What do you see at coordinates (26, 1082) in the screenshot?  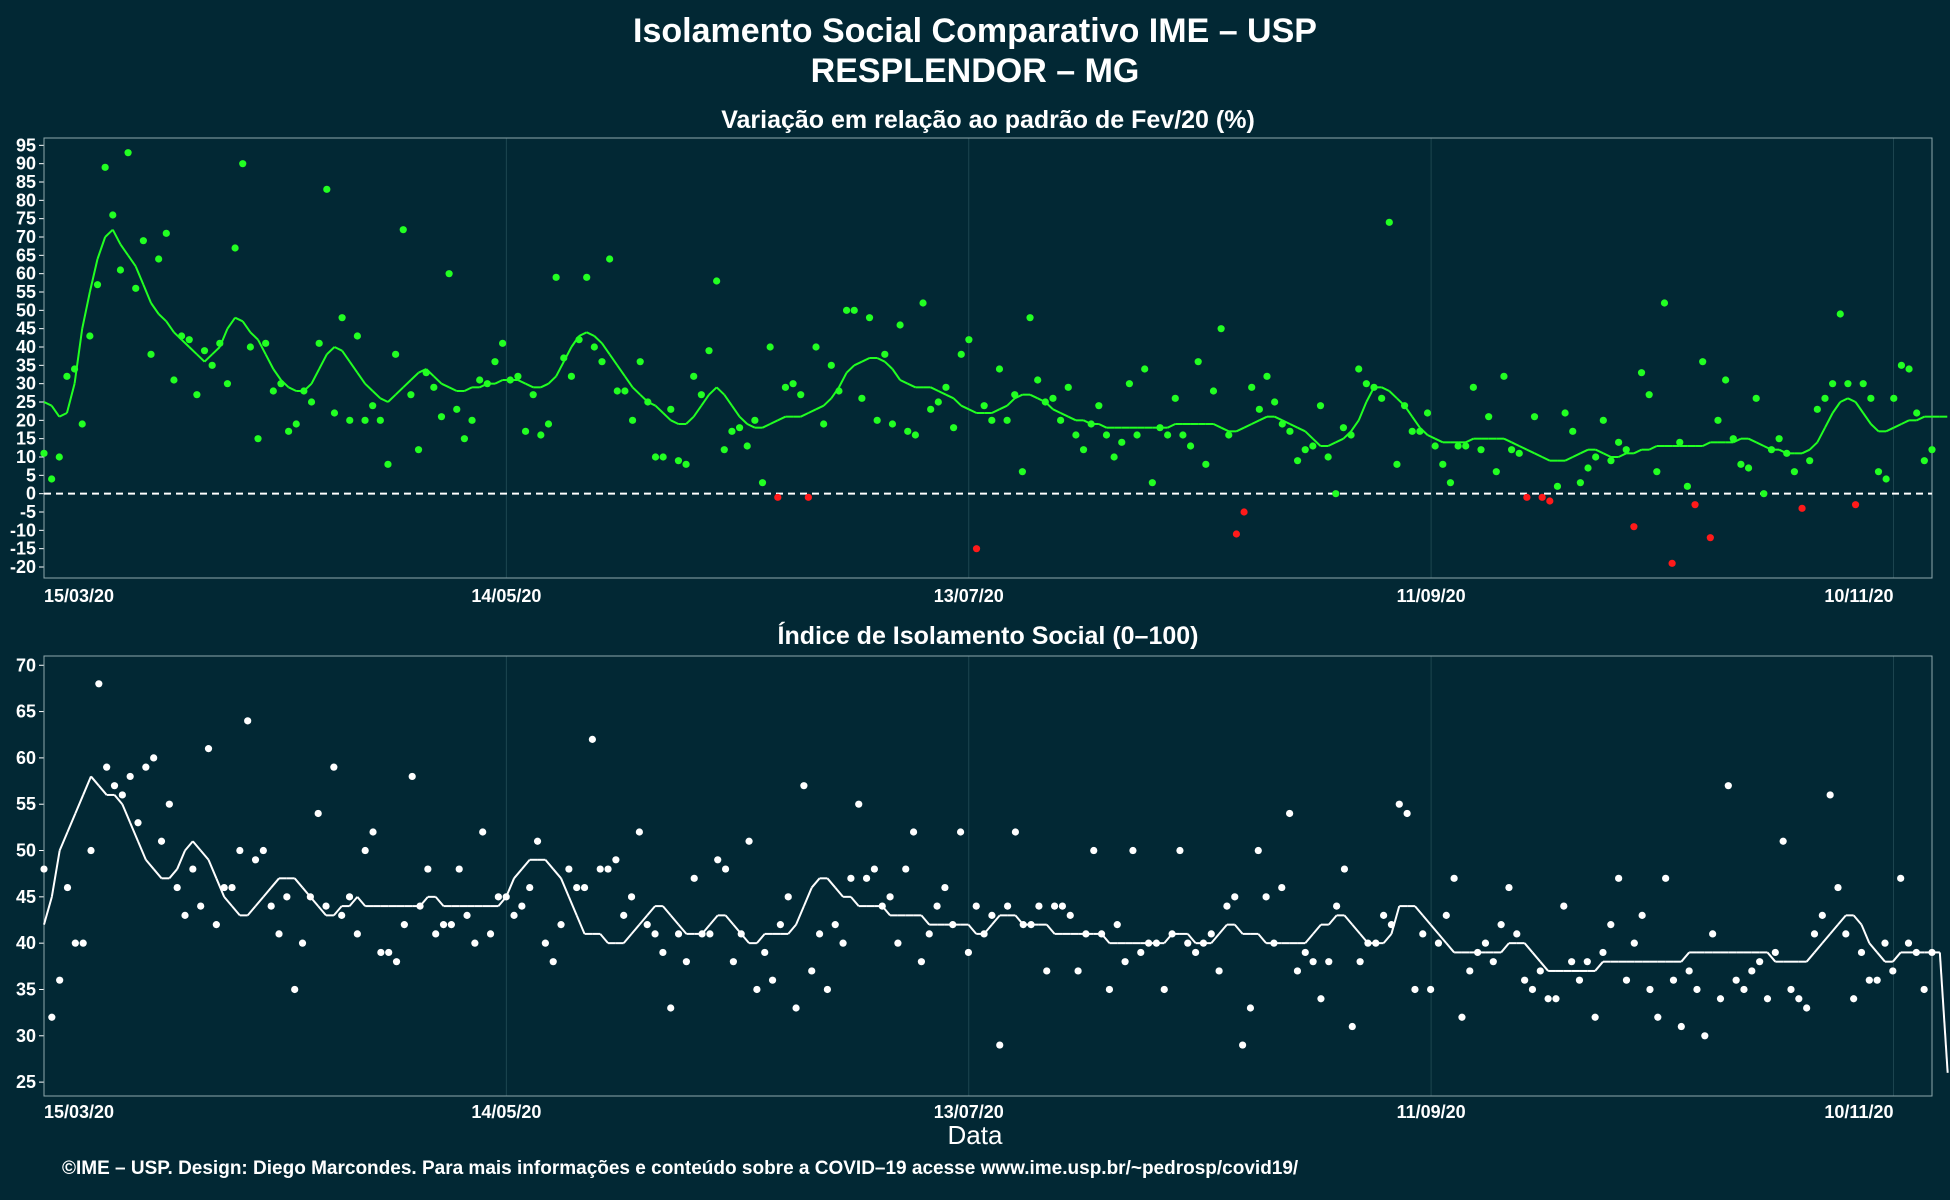 I see `y-tick-label: 25` at bounding box center [26, 1082].